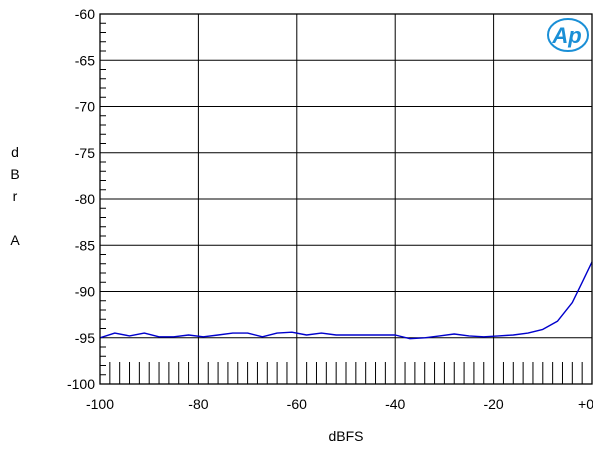 The height and width of the screenshot is (449, 593). What do you see at coordinates (15, 152) in the screenshot?
I see `y-axis-title-char: d` at bounding box center [15, 152].